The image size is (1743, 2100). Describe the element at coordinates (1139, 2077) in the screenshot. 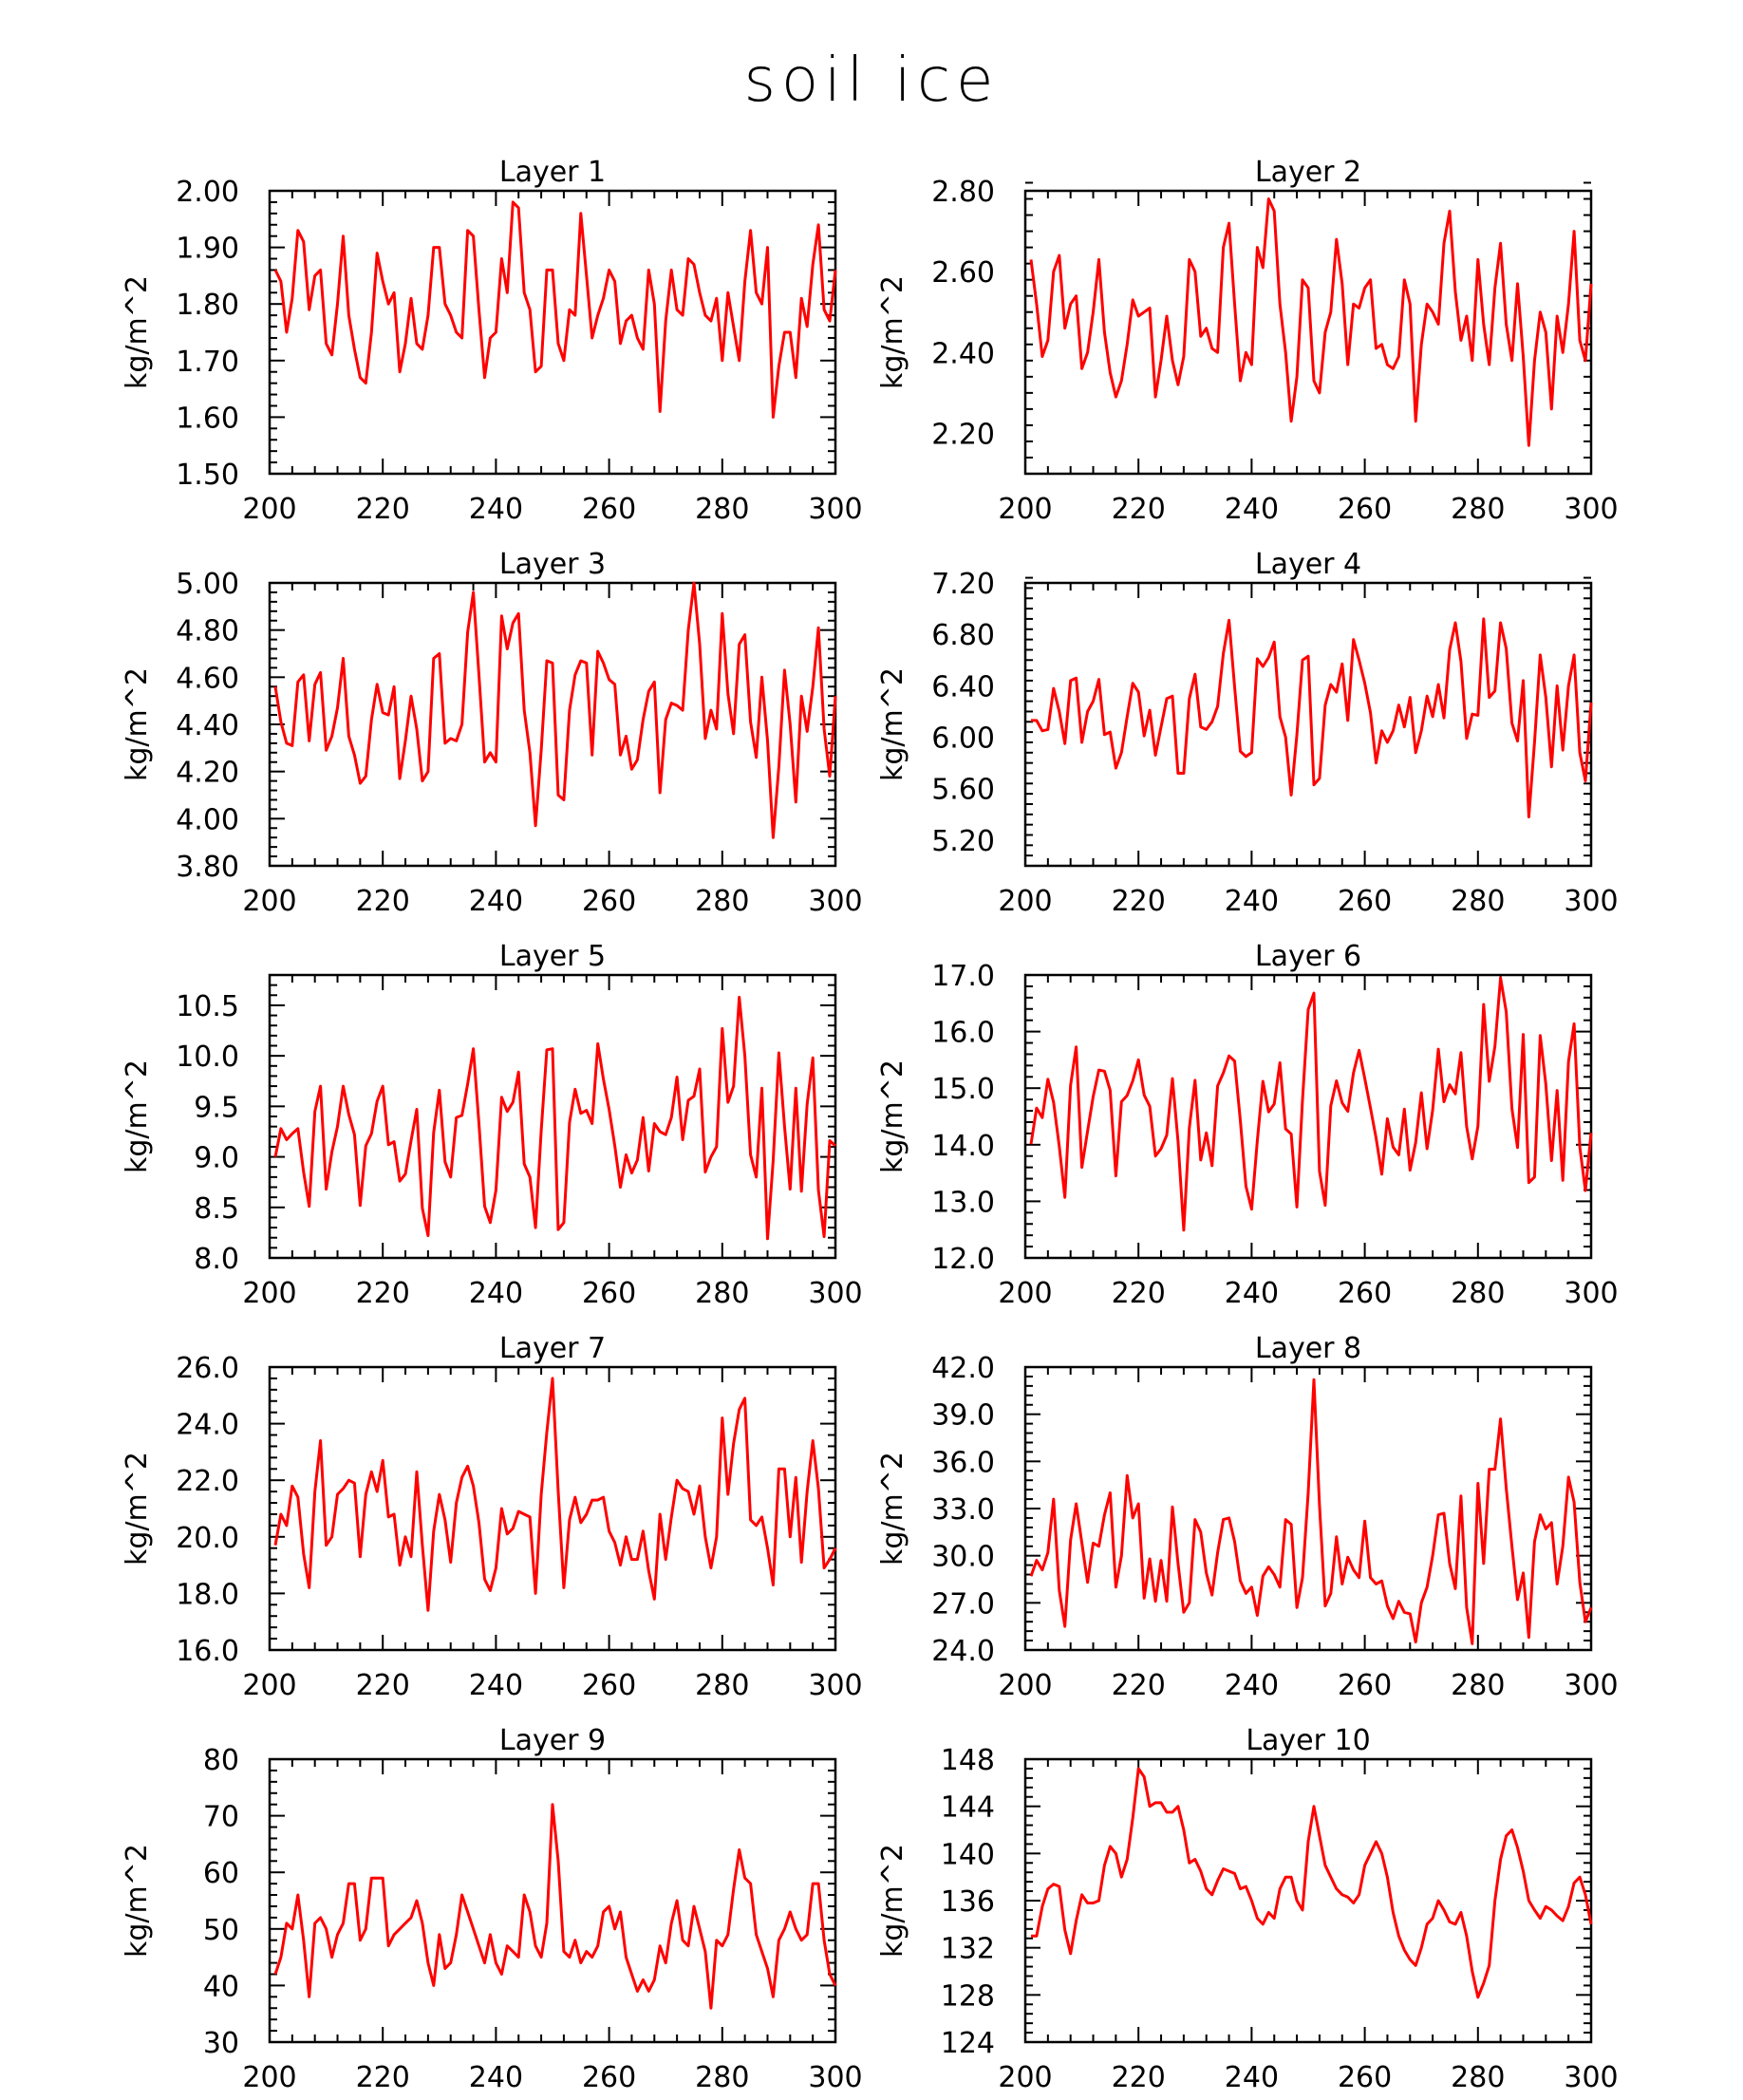

I see `panel-10-xtick-label: 220` at that location.